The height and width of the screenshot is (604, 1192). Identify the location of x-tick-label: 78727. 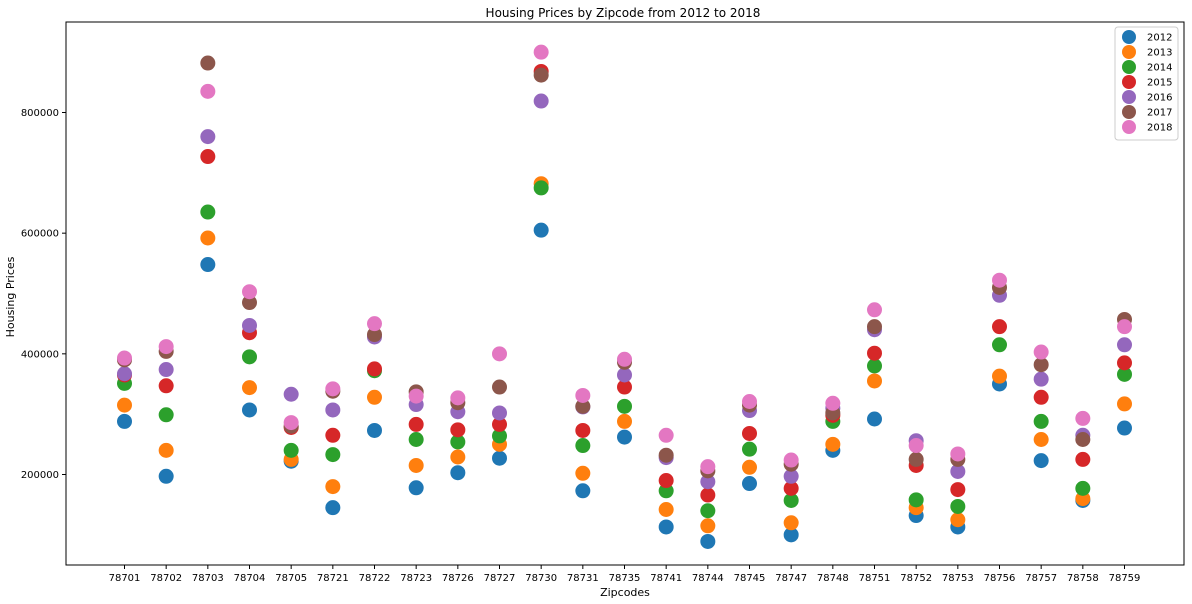
(500, 578).